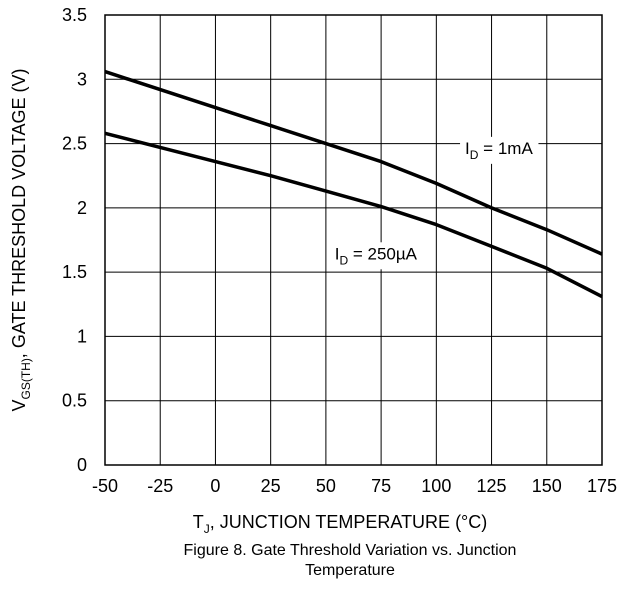  What do you see at coordinates (492, 486) in the screenshot?
I see `x-tick-label: 125` at bounding box center [492, 486].